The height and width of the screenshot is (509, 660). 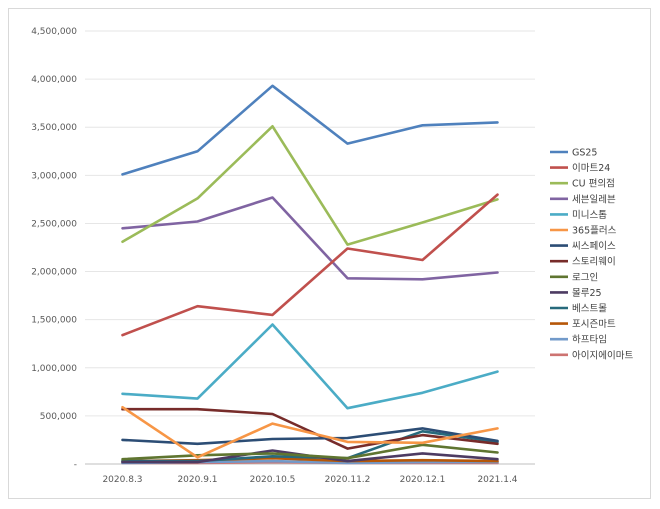 What do you see at coordinates (602, 355) in the screenshot?
I see `legend-label: 아이지에이마트` at bounding box center [602, 355].